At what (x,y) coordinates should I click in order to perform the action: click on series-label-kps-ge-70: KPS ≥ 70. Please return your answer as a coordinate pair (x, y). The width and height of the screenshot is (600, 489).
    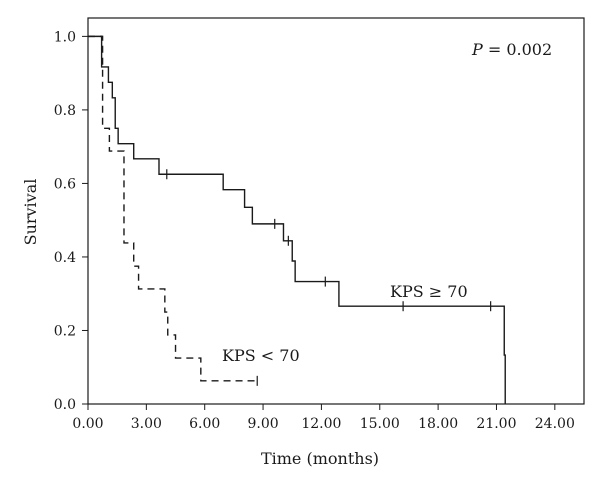
    Looking at the image, I should click on (429, 291).